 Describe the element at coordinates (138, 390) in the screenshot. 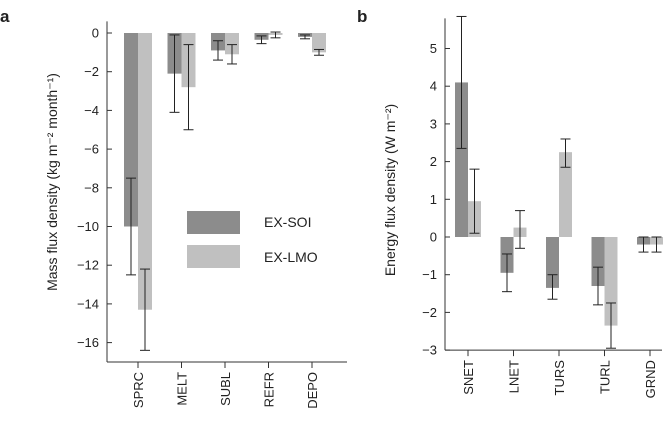

I see `category-label-sprc: SPRC` at that location.